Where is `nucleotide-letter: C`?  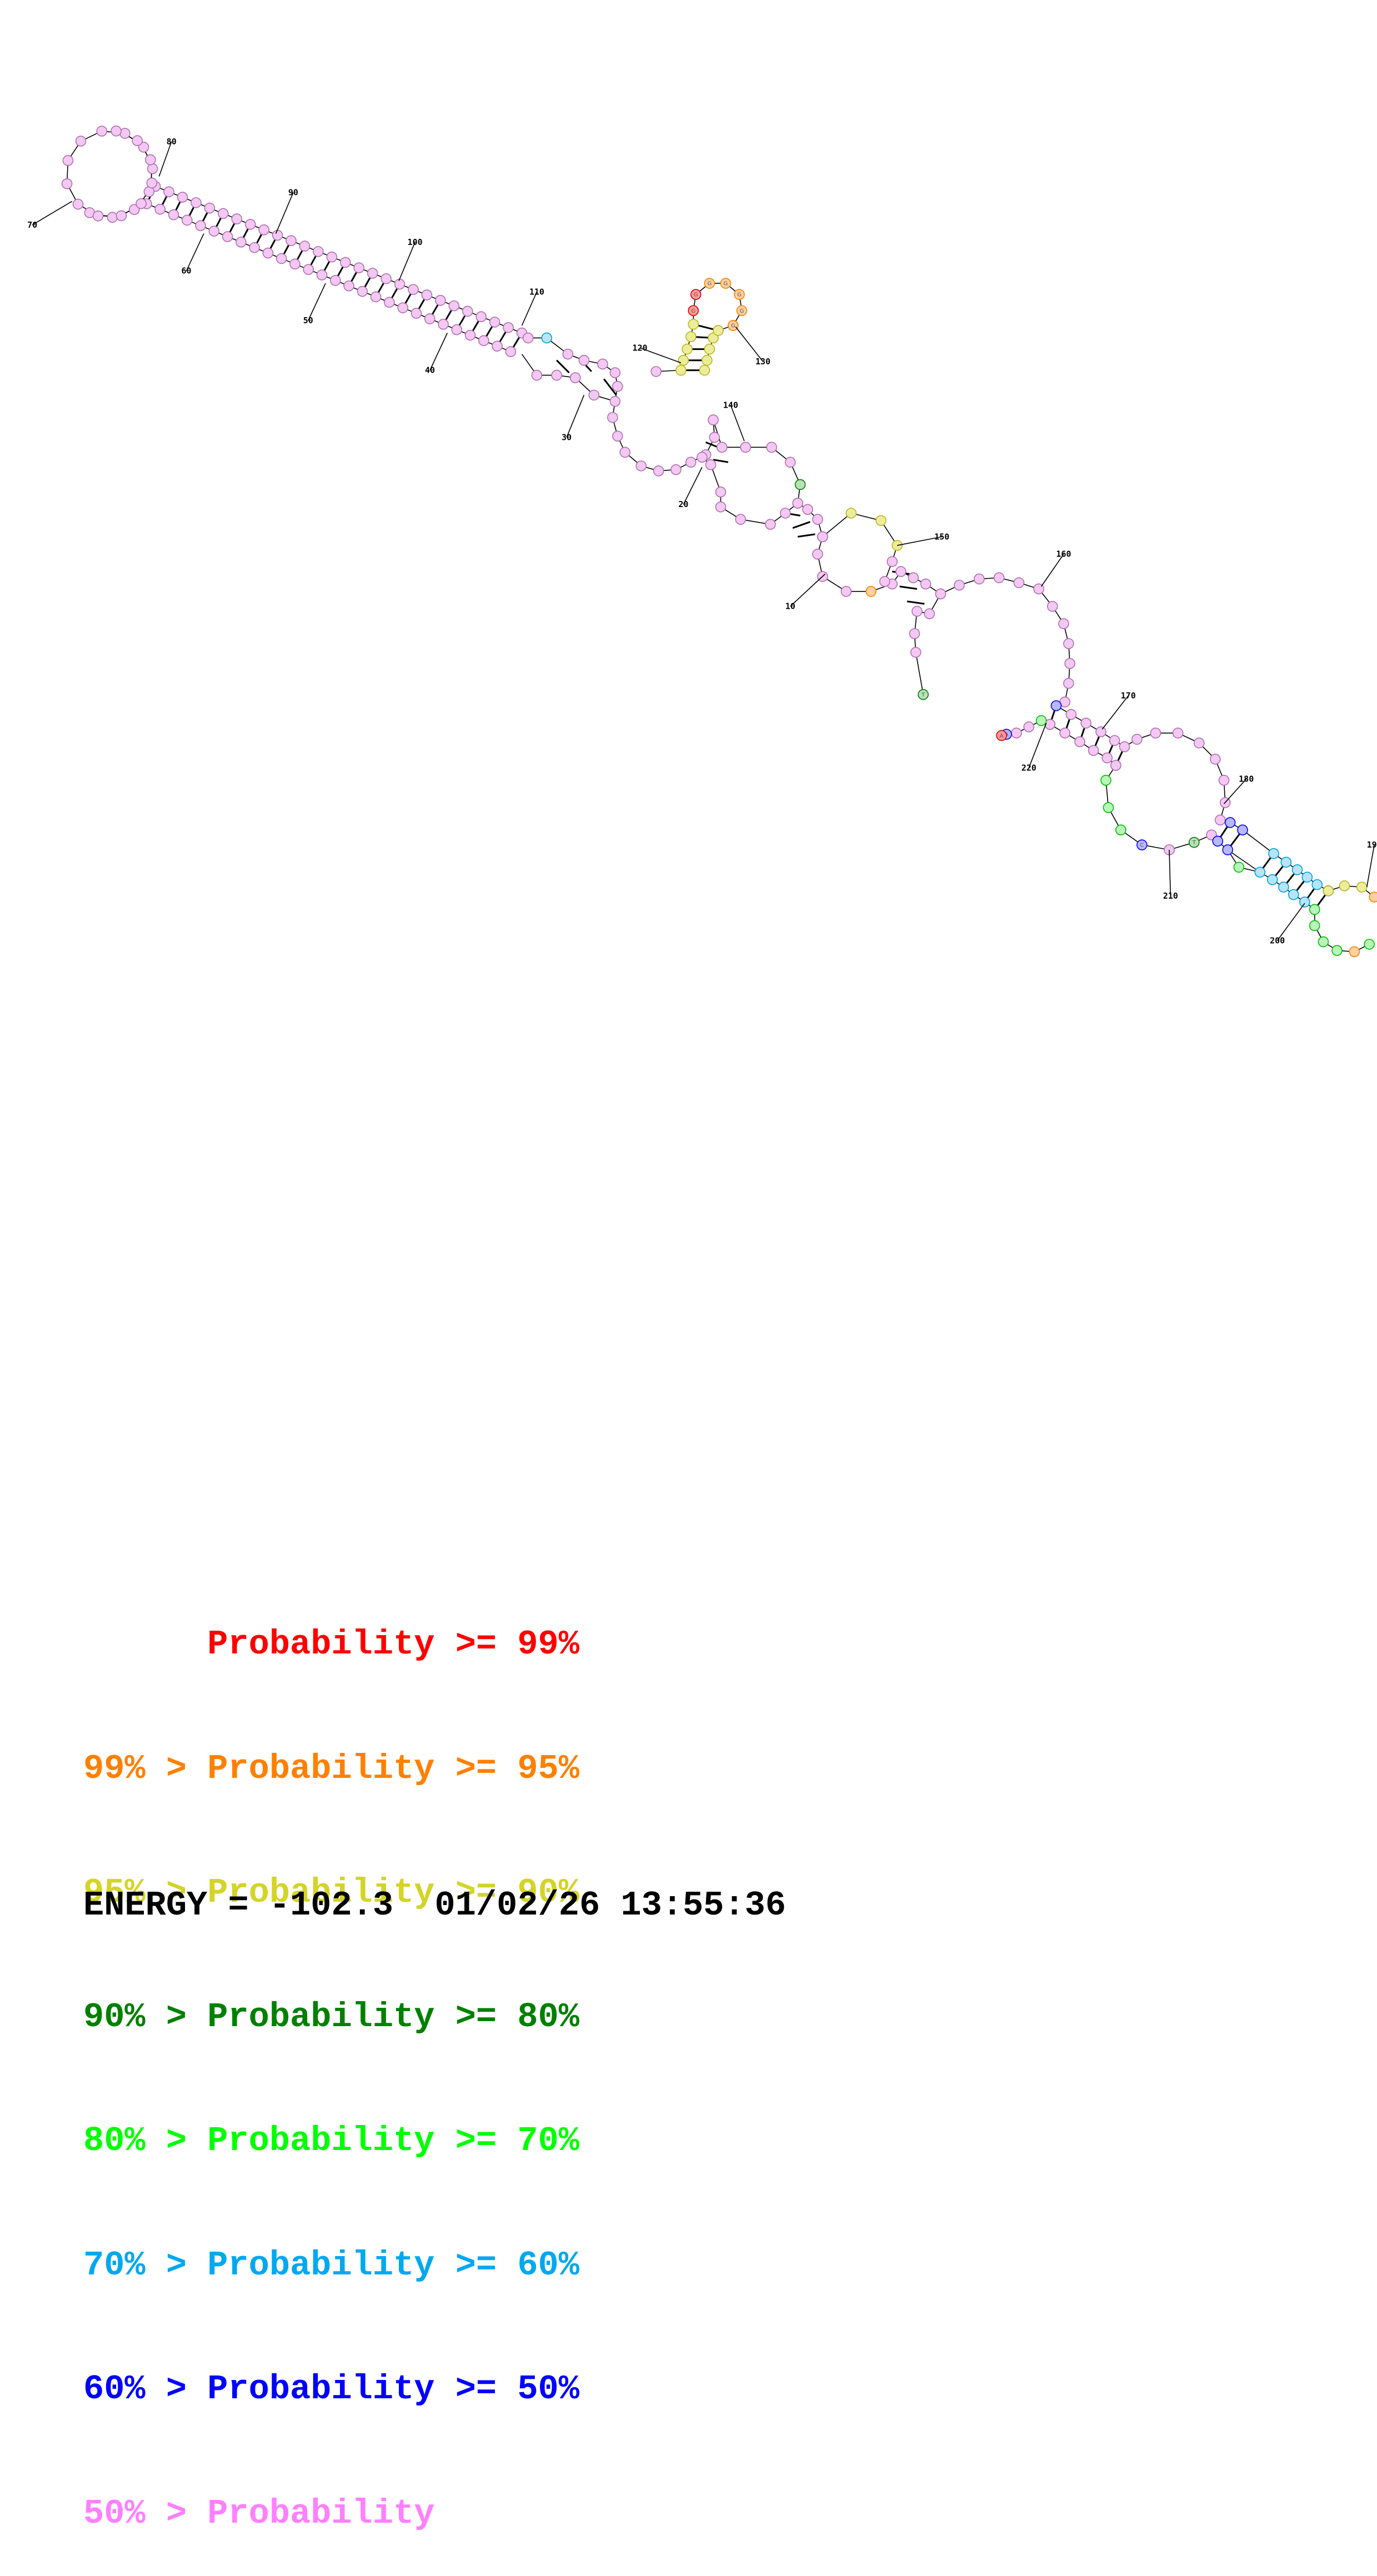 nucleotide-letter: C is located at coordinates (1142, 846).